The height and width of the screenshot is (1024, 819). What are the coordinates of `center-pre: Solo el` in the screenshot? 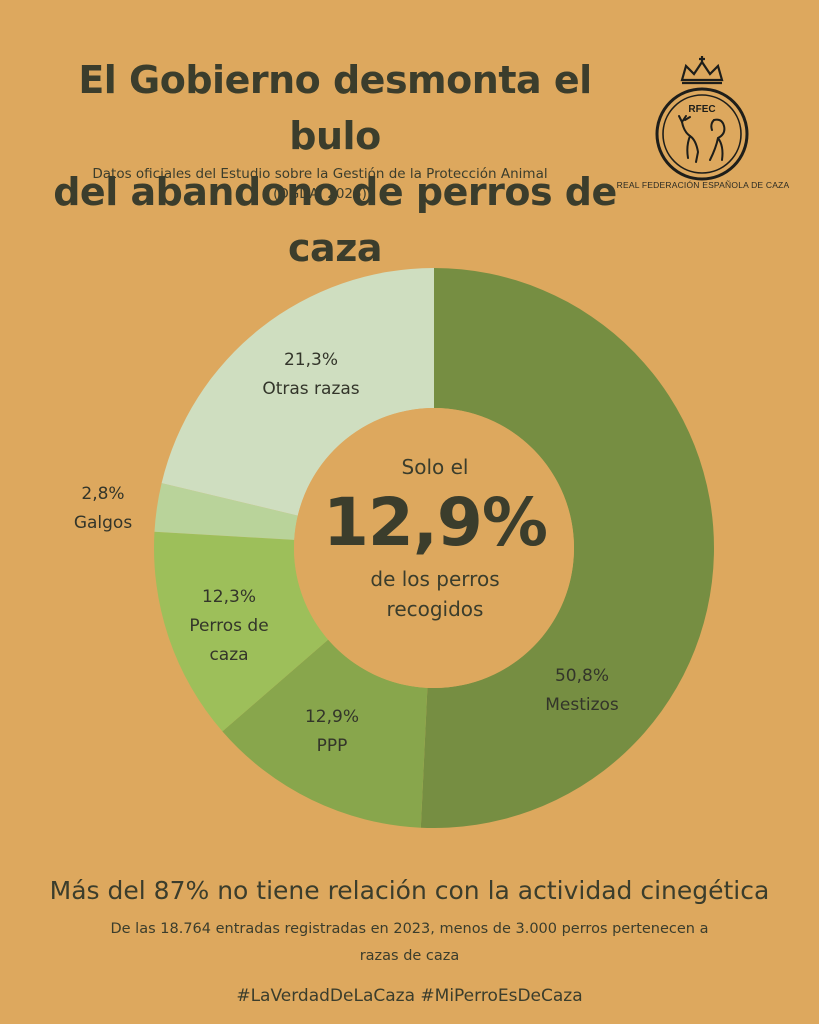 It's located at (435, 467).